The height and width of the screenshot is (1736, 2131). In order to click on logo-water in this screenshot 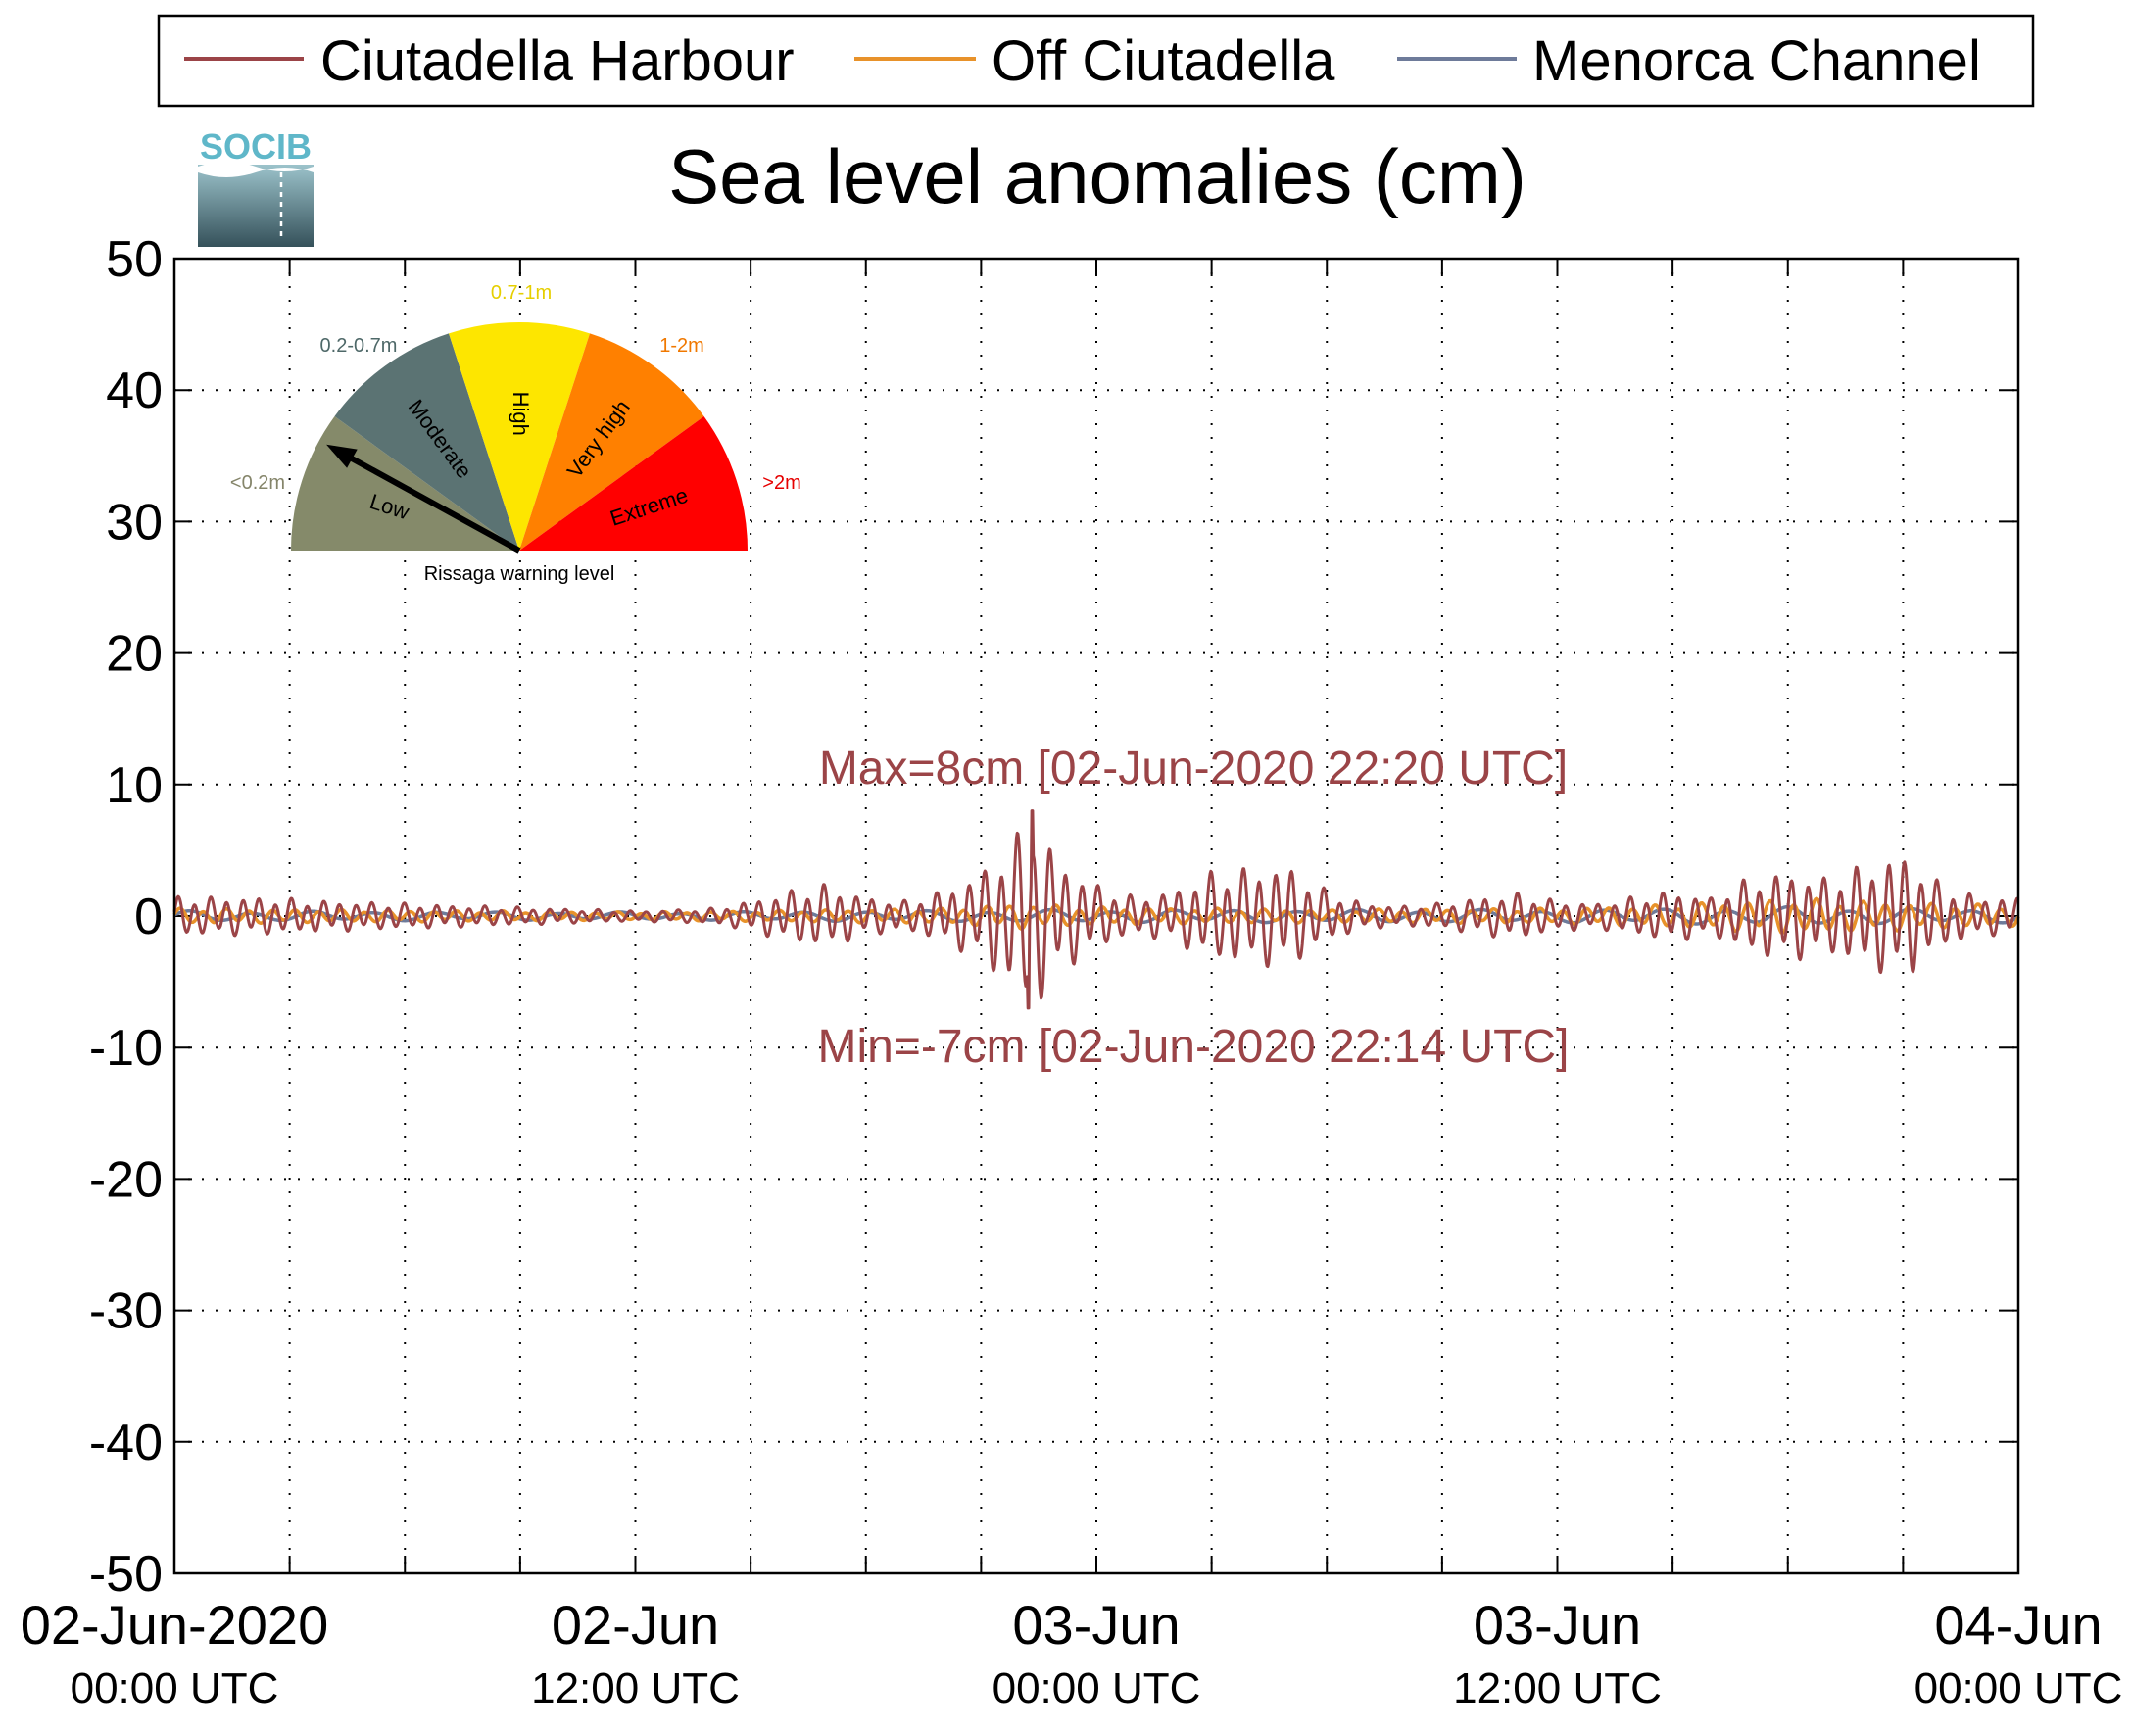, I will do `click(256, 206)`.